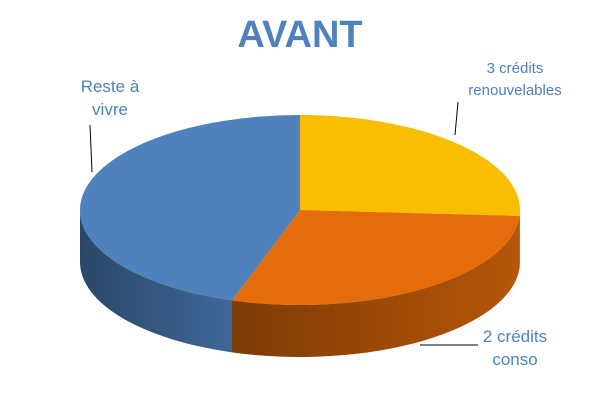 This screenshot has height=400, width=600. I want to click on chart-title: AVANT, so click(300, 35).